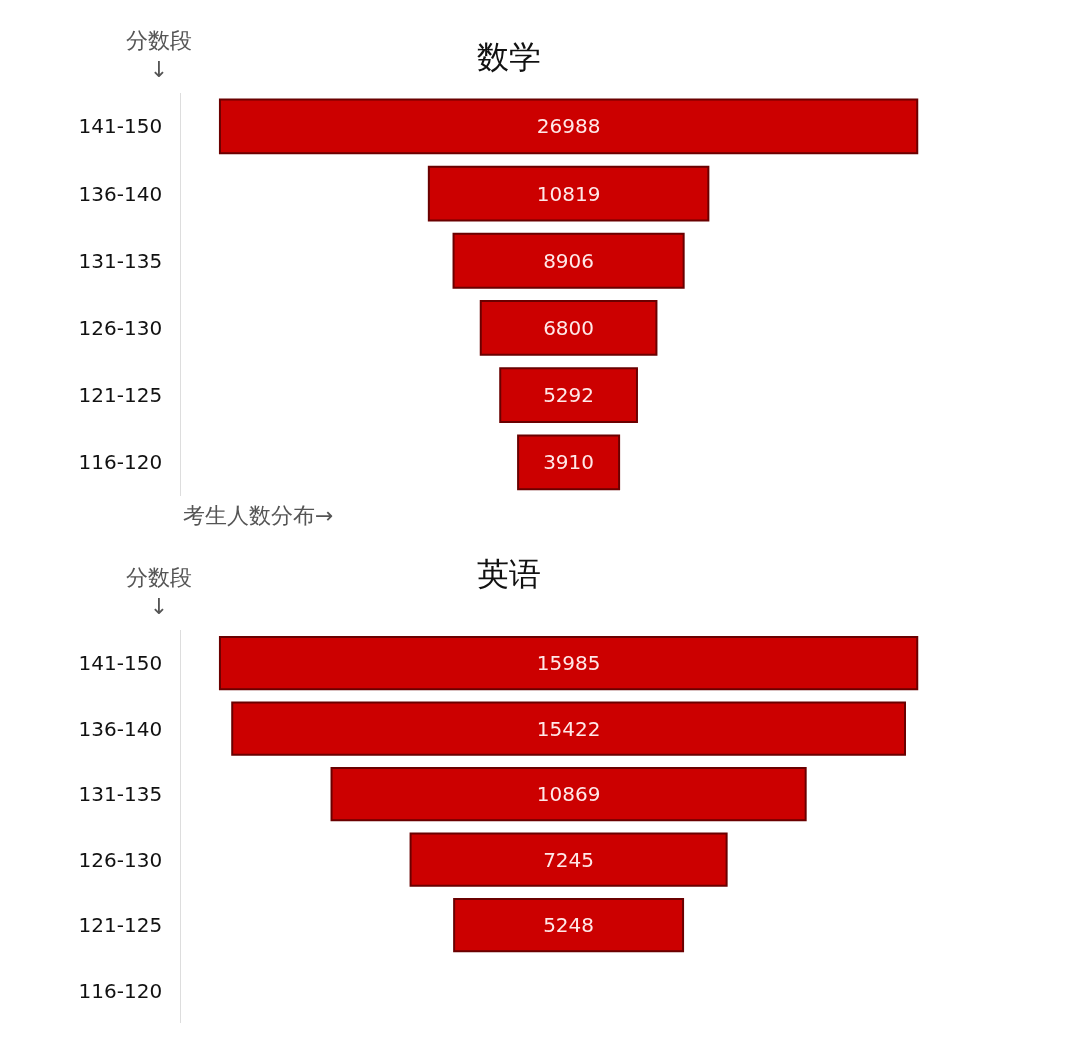  Describe the element at coordinates (568, 794) in the screenshot. I see `data-label: 10869` at that location.